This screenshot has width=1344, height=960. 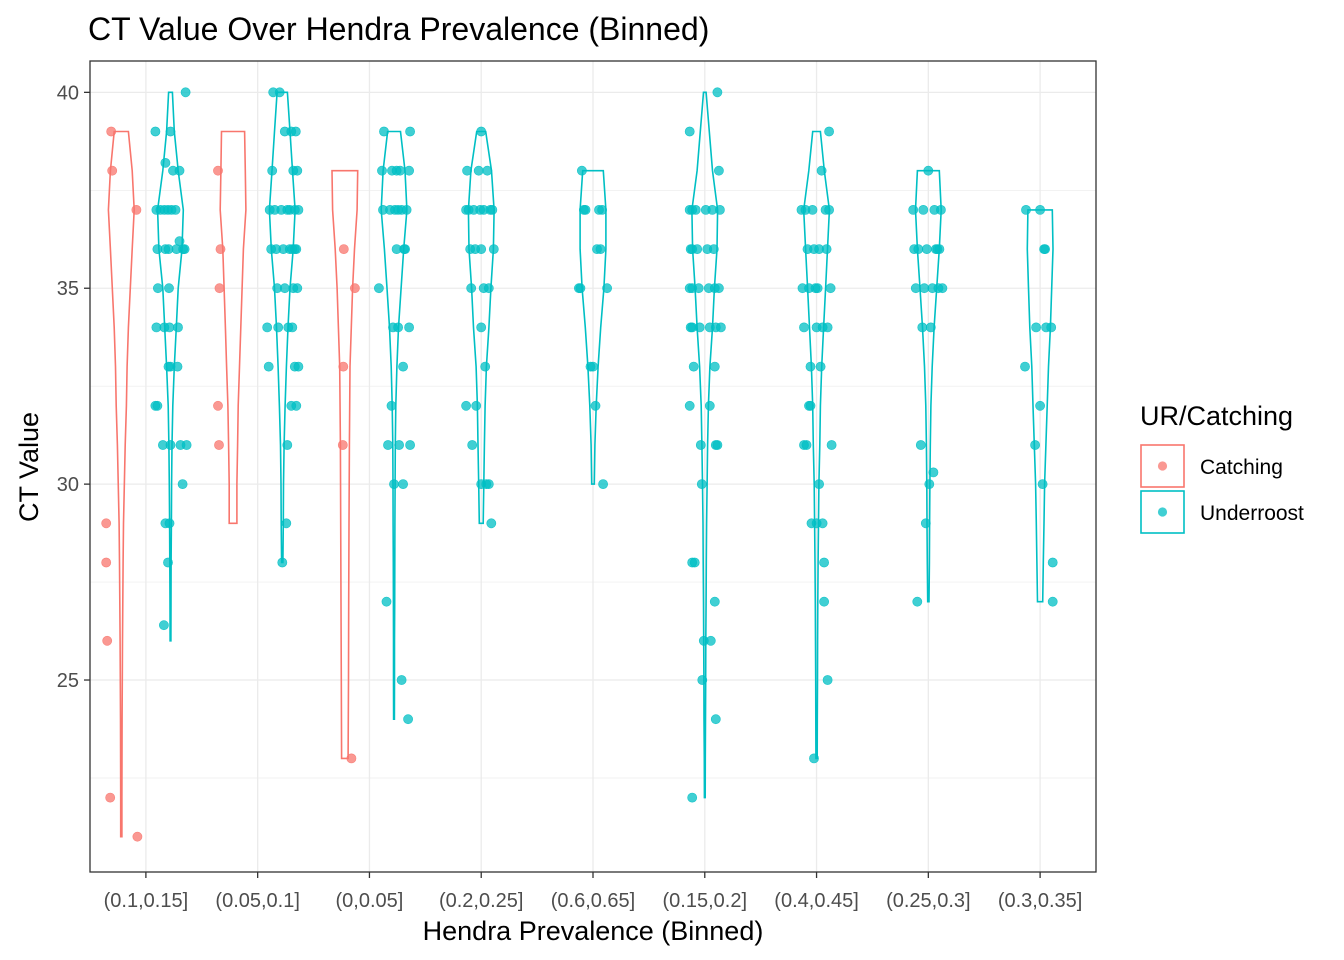 What do you see at coordinates (705, 901) in the screenshot?
I see `x-tick-label: (0.15,0.2]` at bounding box center [705, 901].